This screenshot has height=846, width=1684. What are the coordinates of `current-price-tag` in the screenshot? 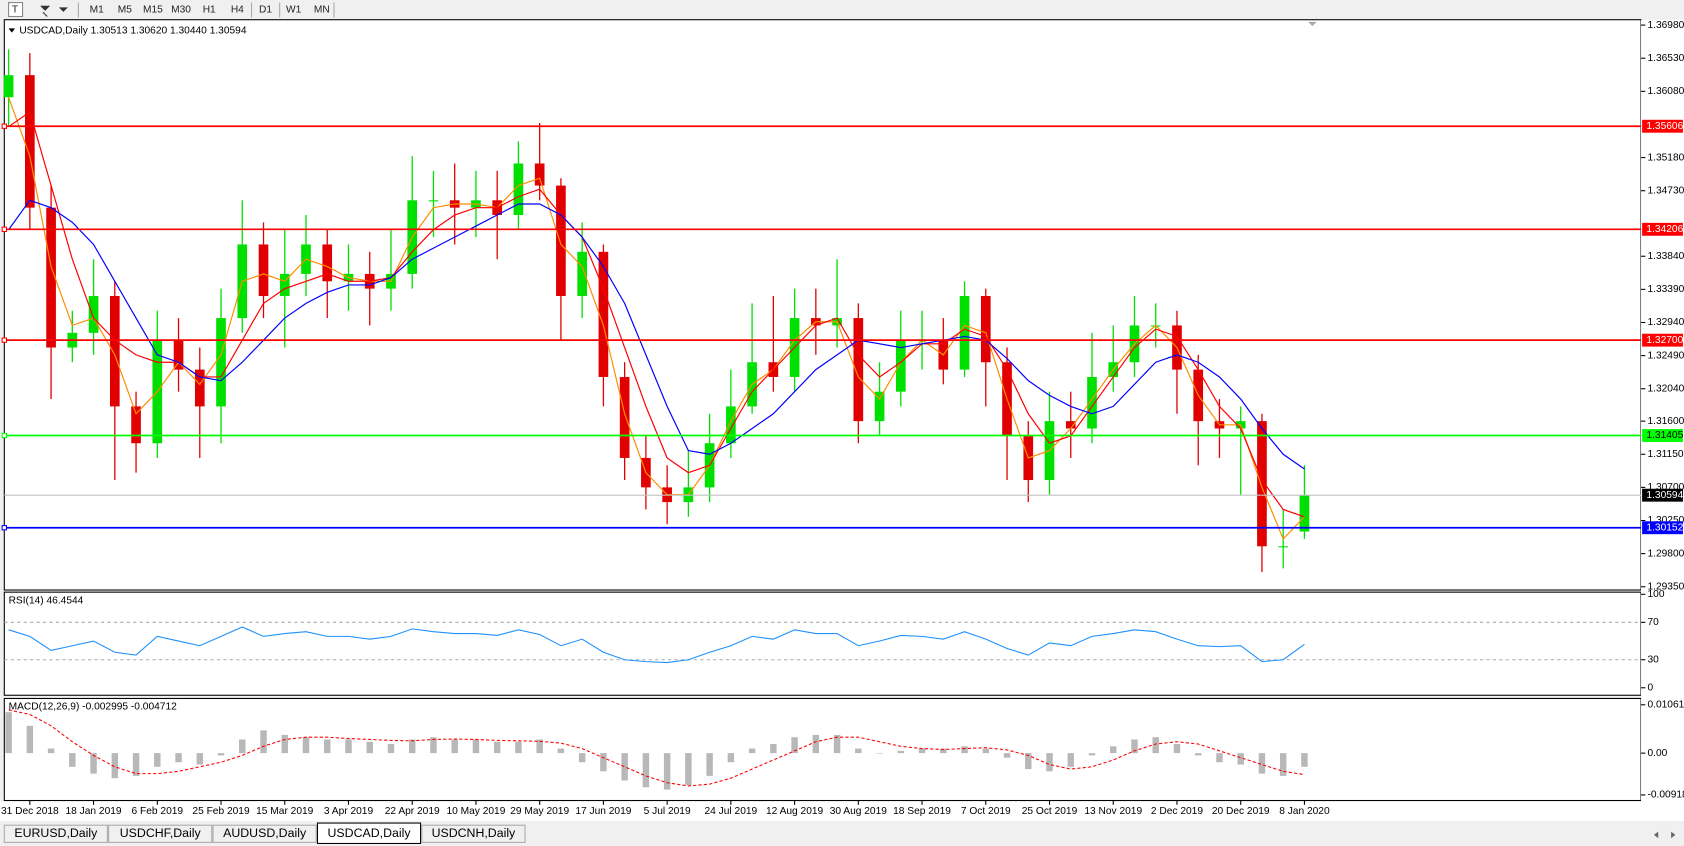 It's located at (1662, 495).